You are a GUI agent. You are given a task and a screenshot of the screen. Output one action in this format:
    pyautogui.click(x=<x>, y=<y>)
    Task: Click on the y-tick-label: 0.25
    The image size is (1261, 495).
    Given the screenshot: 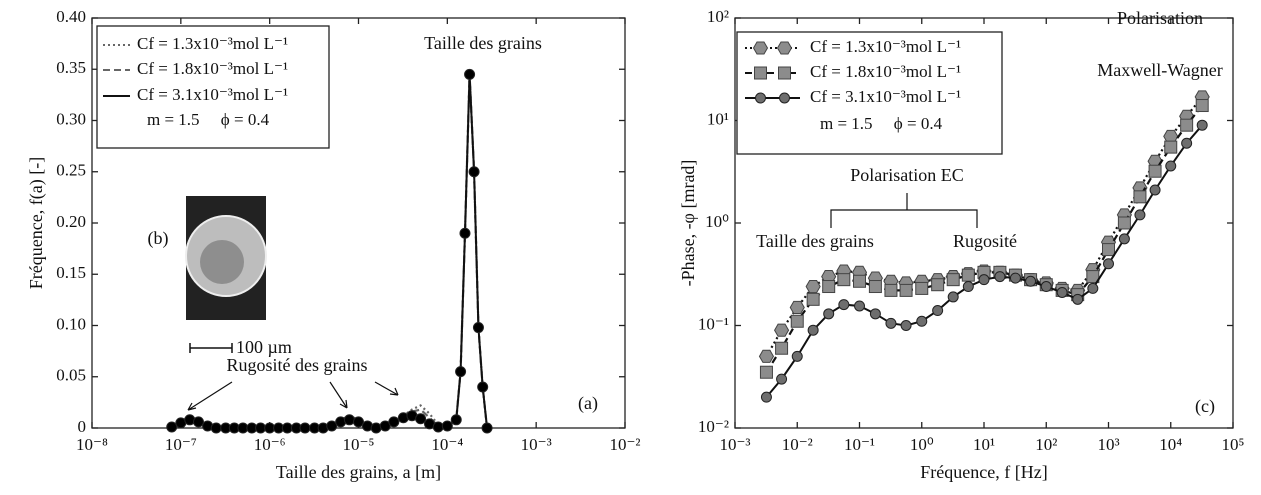 What is the action you would take?
    pyautogui.click(x=71, y=170)
    